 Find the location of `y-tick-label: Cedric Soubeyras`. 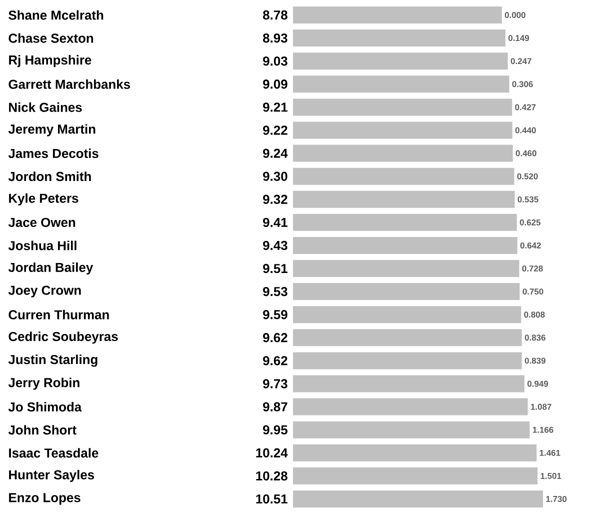

y-tick-label: Cedric Soubeyras is located at coordinates (63, 338).